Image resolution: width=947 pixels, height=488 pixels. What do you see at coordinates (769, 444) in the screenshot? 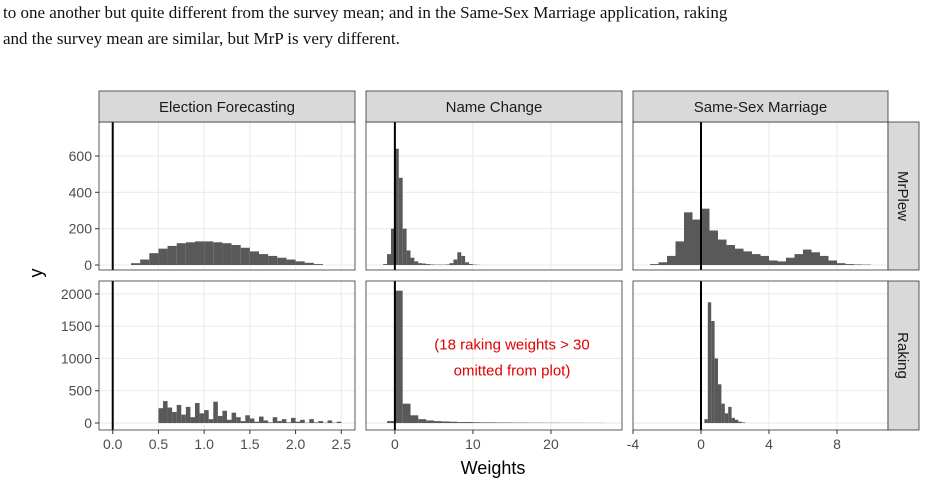
I see `x-tick-label: 4` at bounding box center [769, 444].